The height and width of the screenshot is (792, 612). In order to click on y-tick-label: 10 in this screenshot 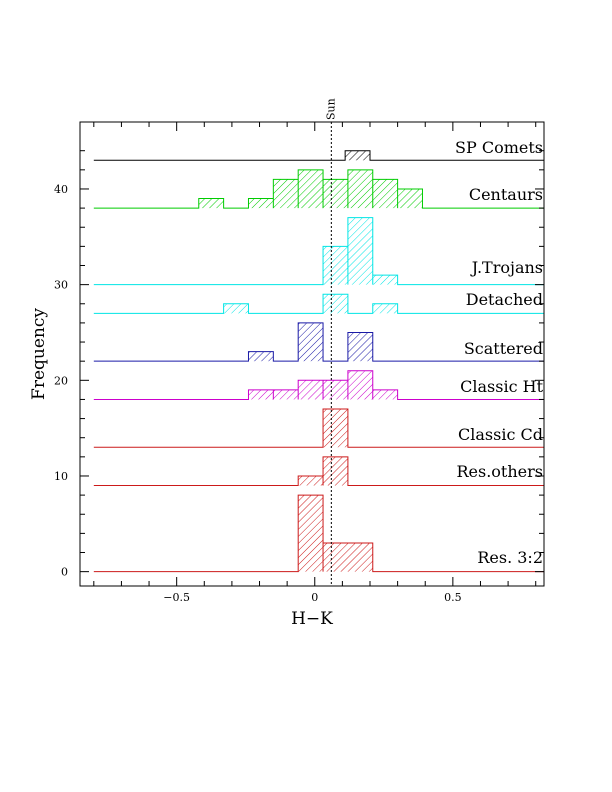, I will do `click(61, 476)`.